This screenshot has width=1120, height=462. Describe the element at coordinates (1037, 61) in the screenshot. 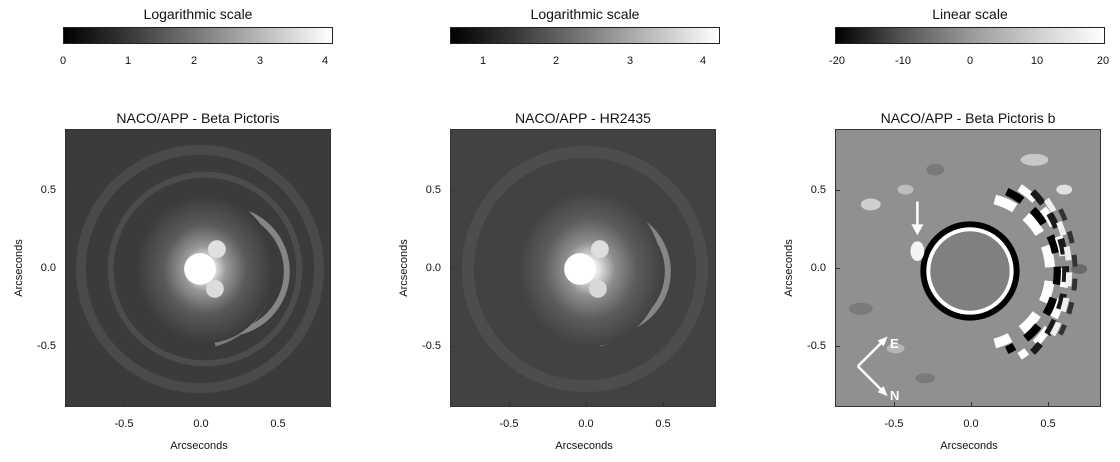

I see `colorbar-tick: 10` at that location.